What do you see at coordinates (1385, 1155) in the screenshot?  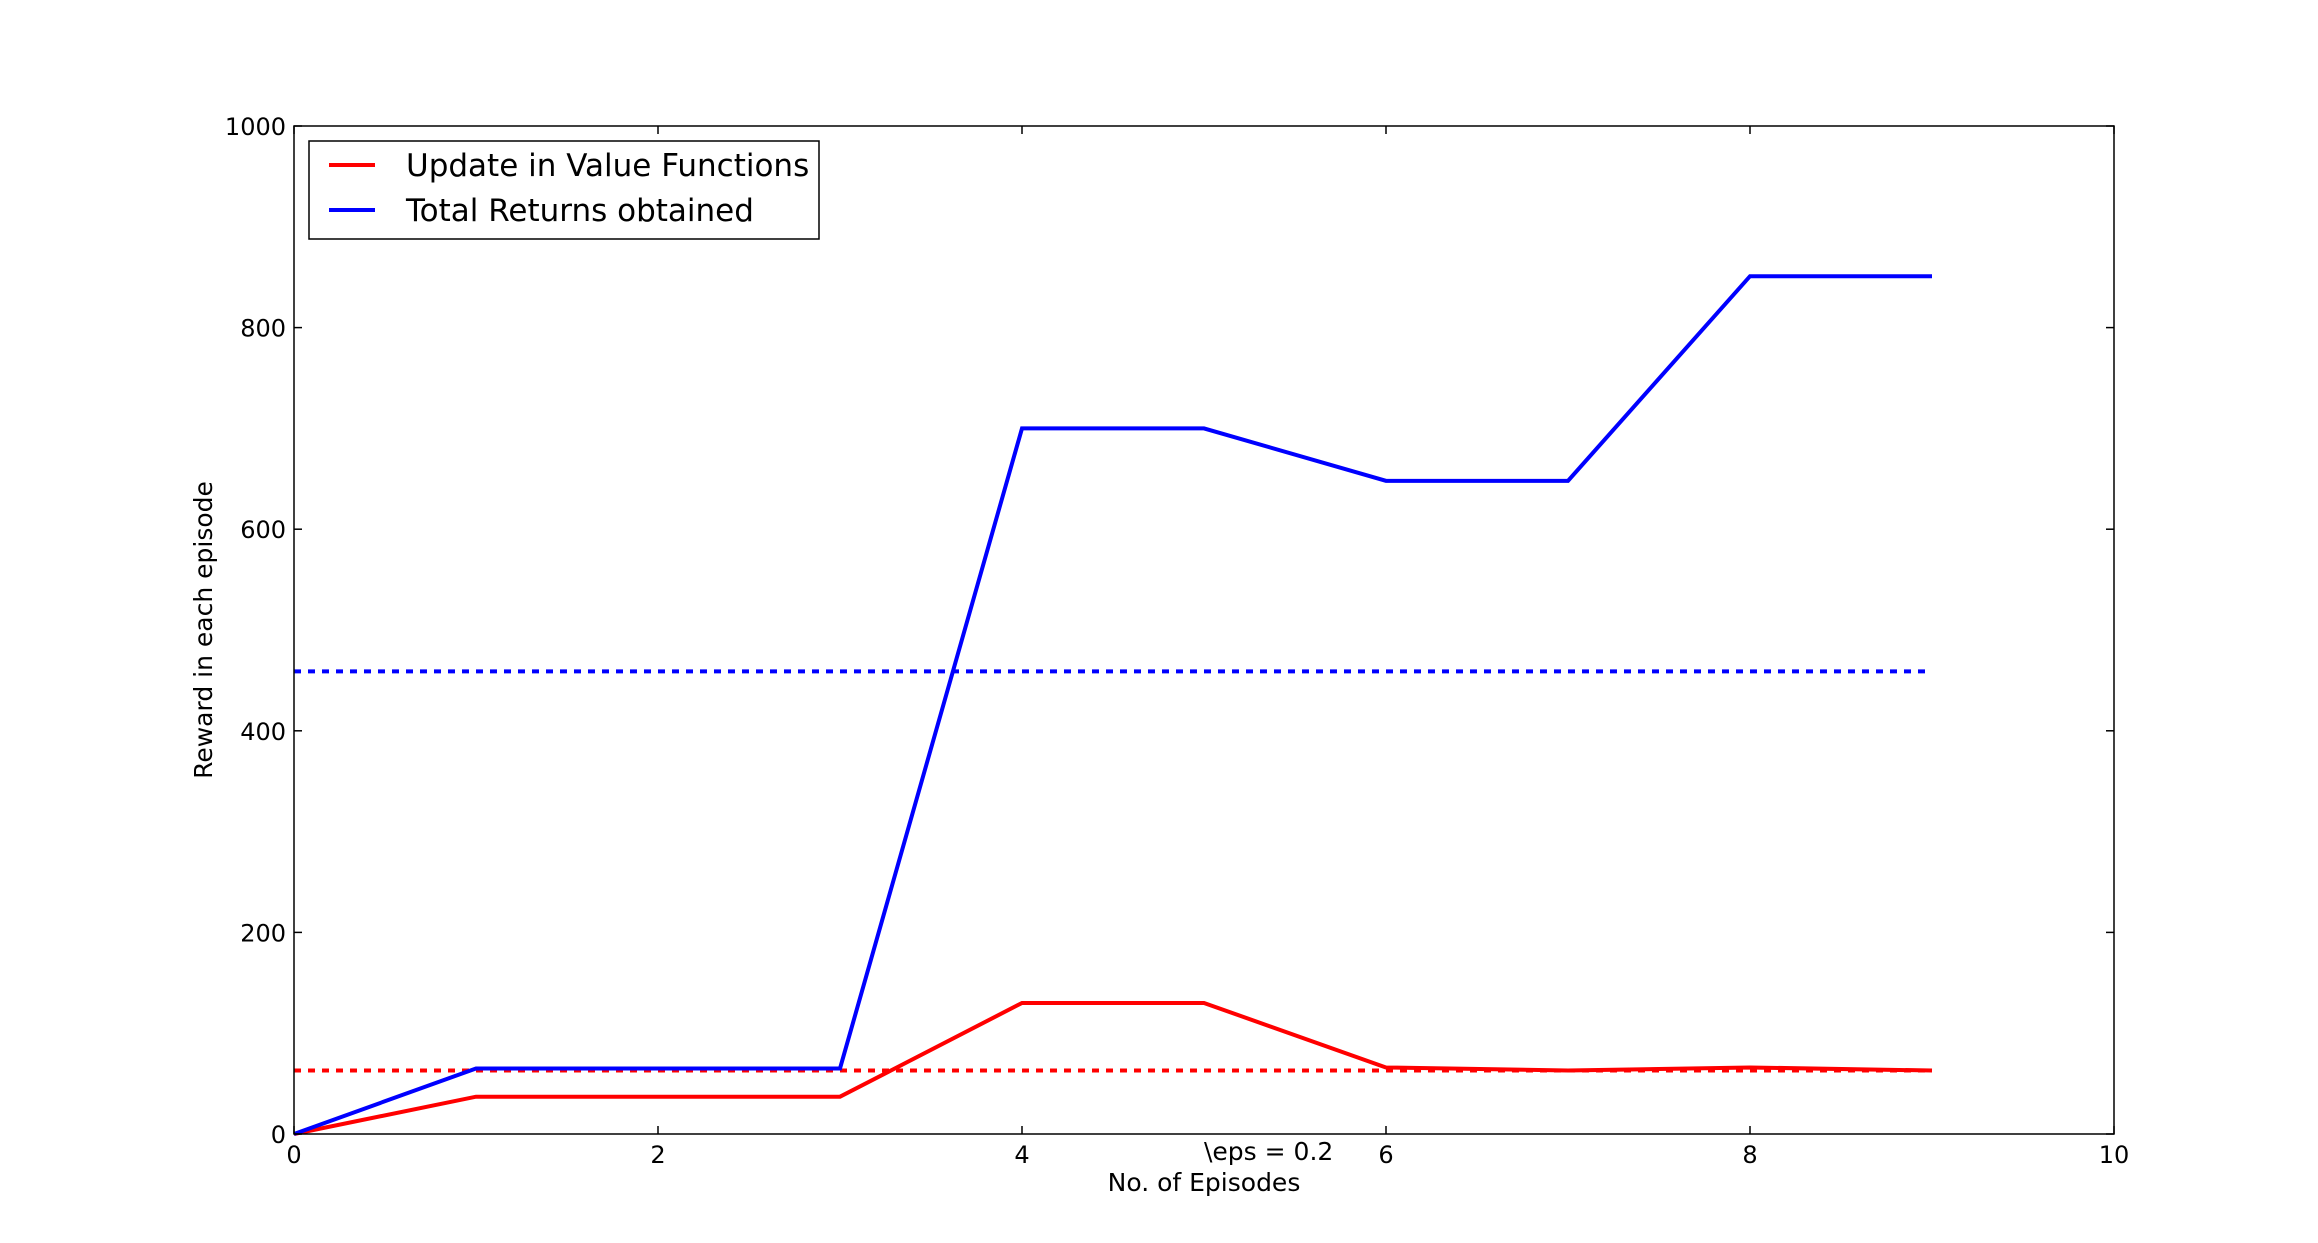 I see `x-tick-label: 6` at bounding box center [1385, 1155].